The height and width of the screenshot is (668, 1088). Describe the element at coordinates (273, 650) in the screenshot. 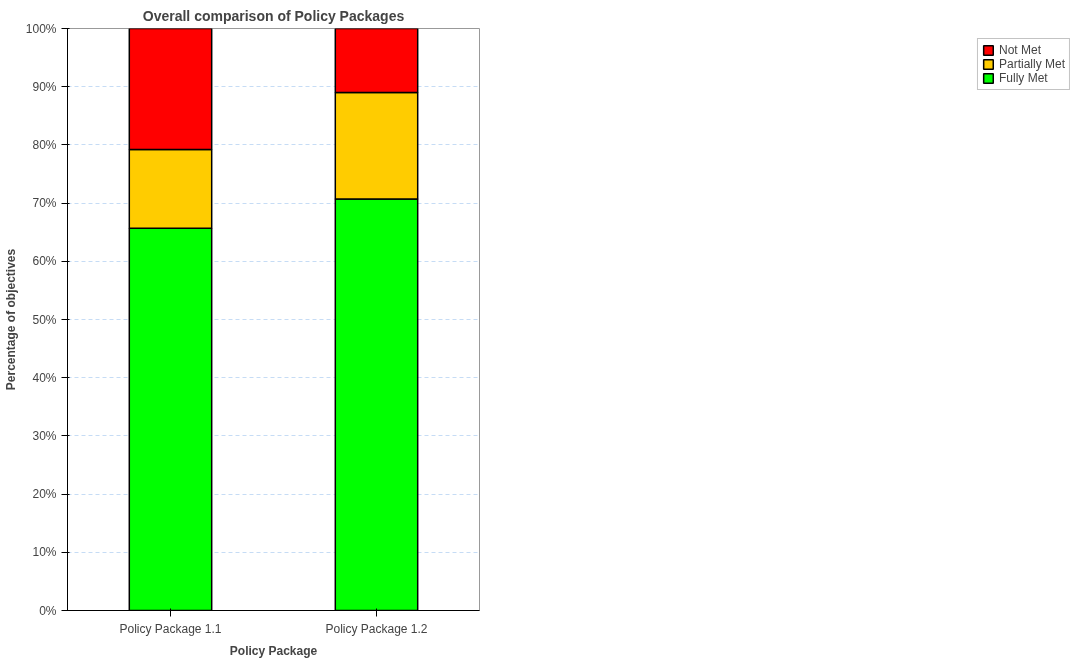

I see `x-axis-title: Policy Package` at that location.